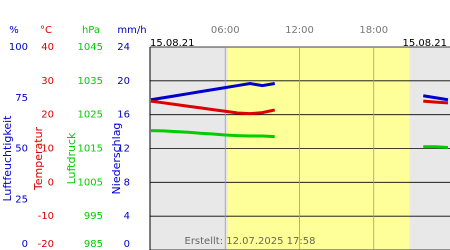 The width and height of the screenshot is (450, 250). What do you see at coordinates (116, 159) in the screenshot?
I see `axis-title: Niederschlag` at bounding box center [116, 159].